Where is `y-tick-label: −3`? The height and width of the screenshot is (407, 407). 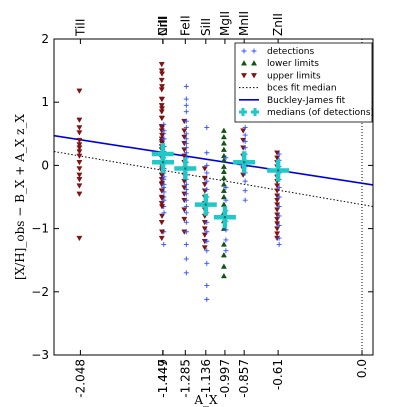 y-tick-label: −3 is located at coordinates (40, 355).